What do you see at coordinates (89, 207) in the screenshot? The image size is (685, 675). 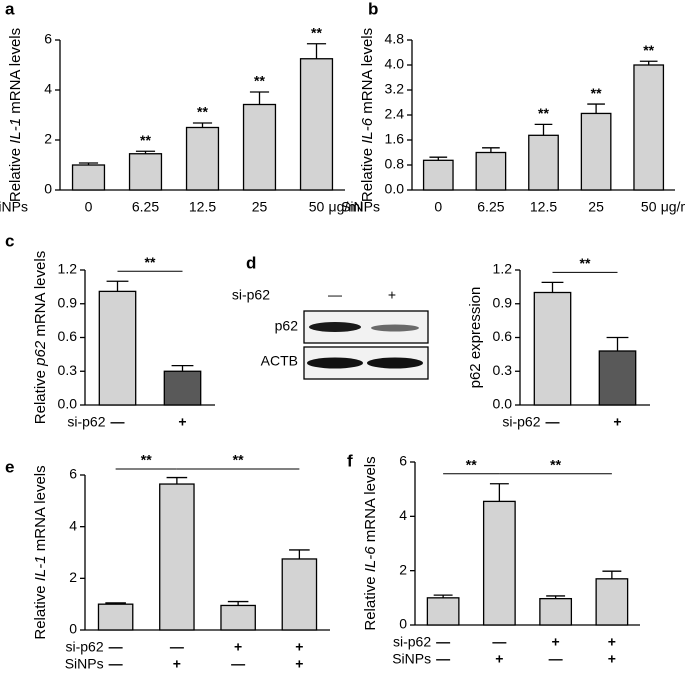 I see `x-tick-label: 0` at bounding box center [89, 207].